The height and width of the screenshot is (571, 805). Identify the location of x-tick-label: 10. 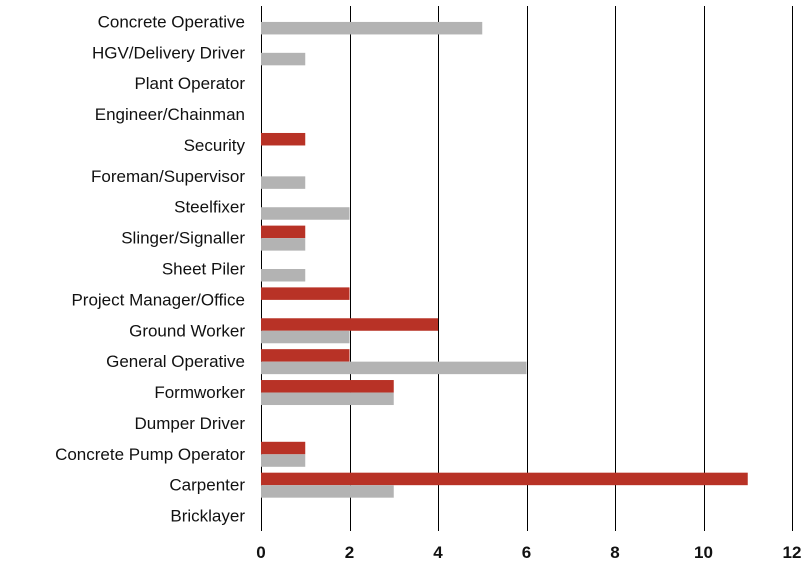
(703, 552).